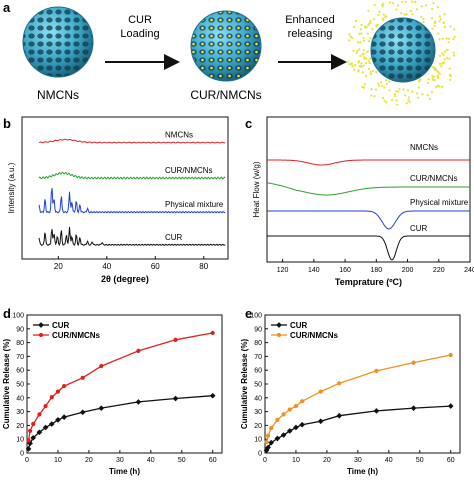  Describe the element at coordinates (203, 266) in the screenshot. I see `x-tick-label: 80` at that location.